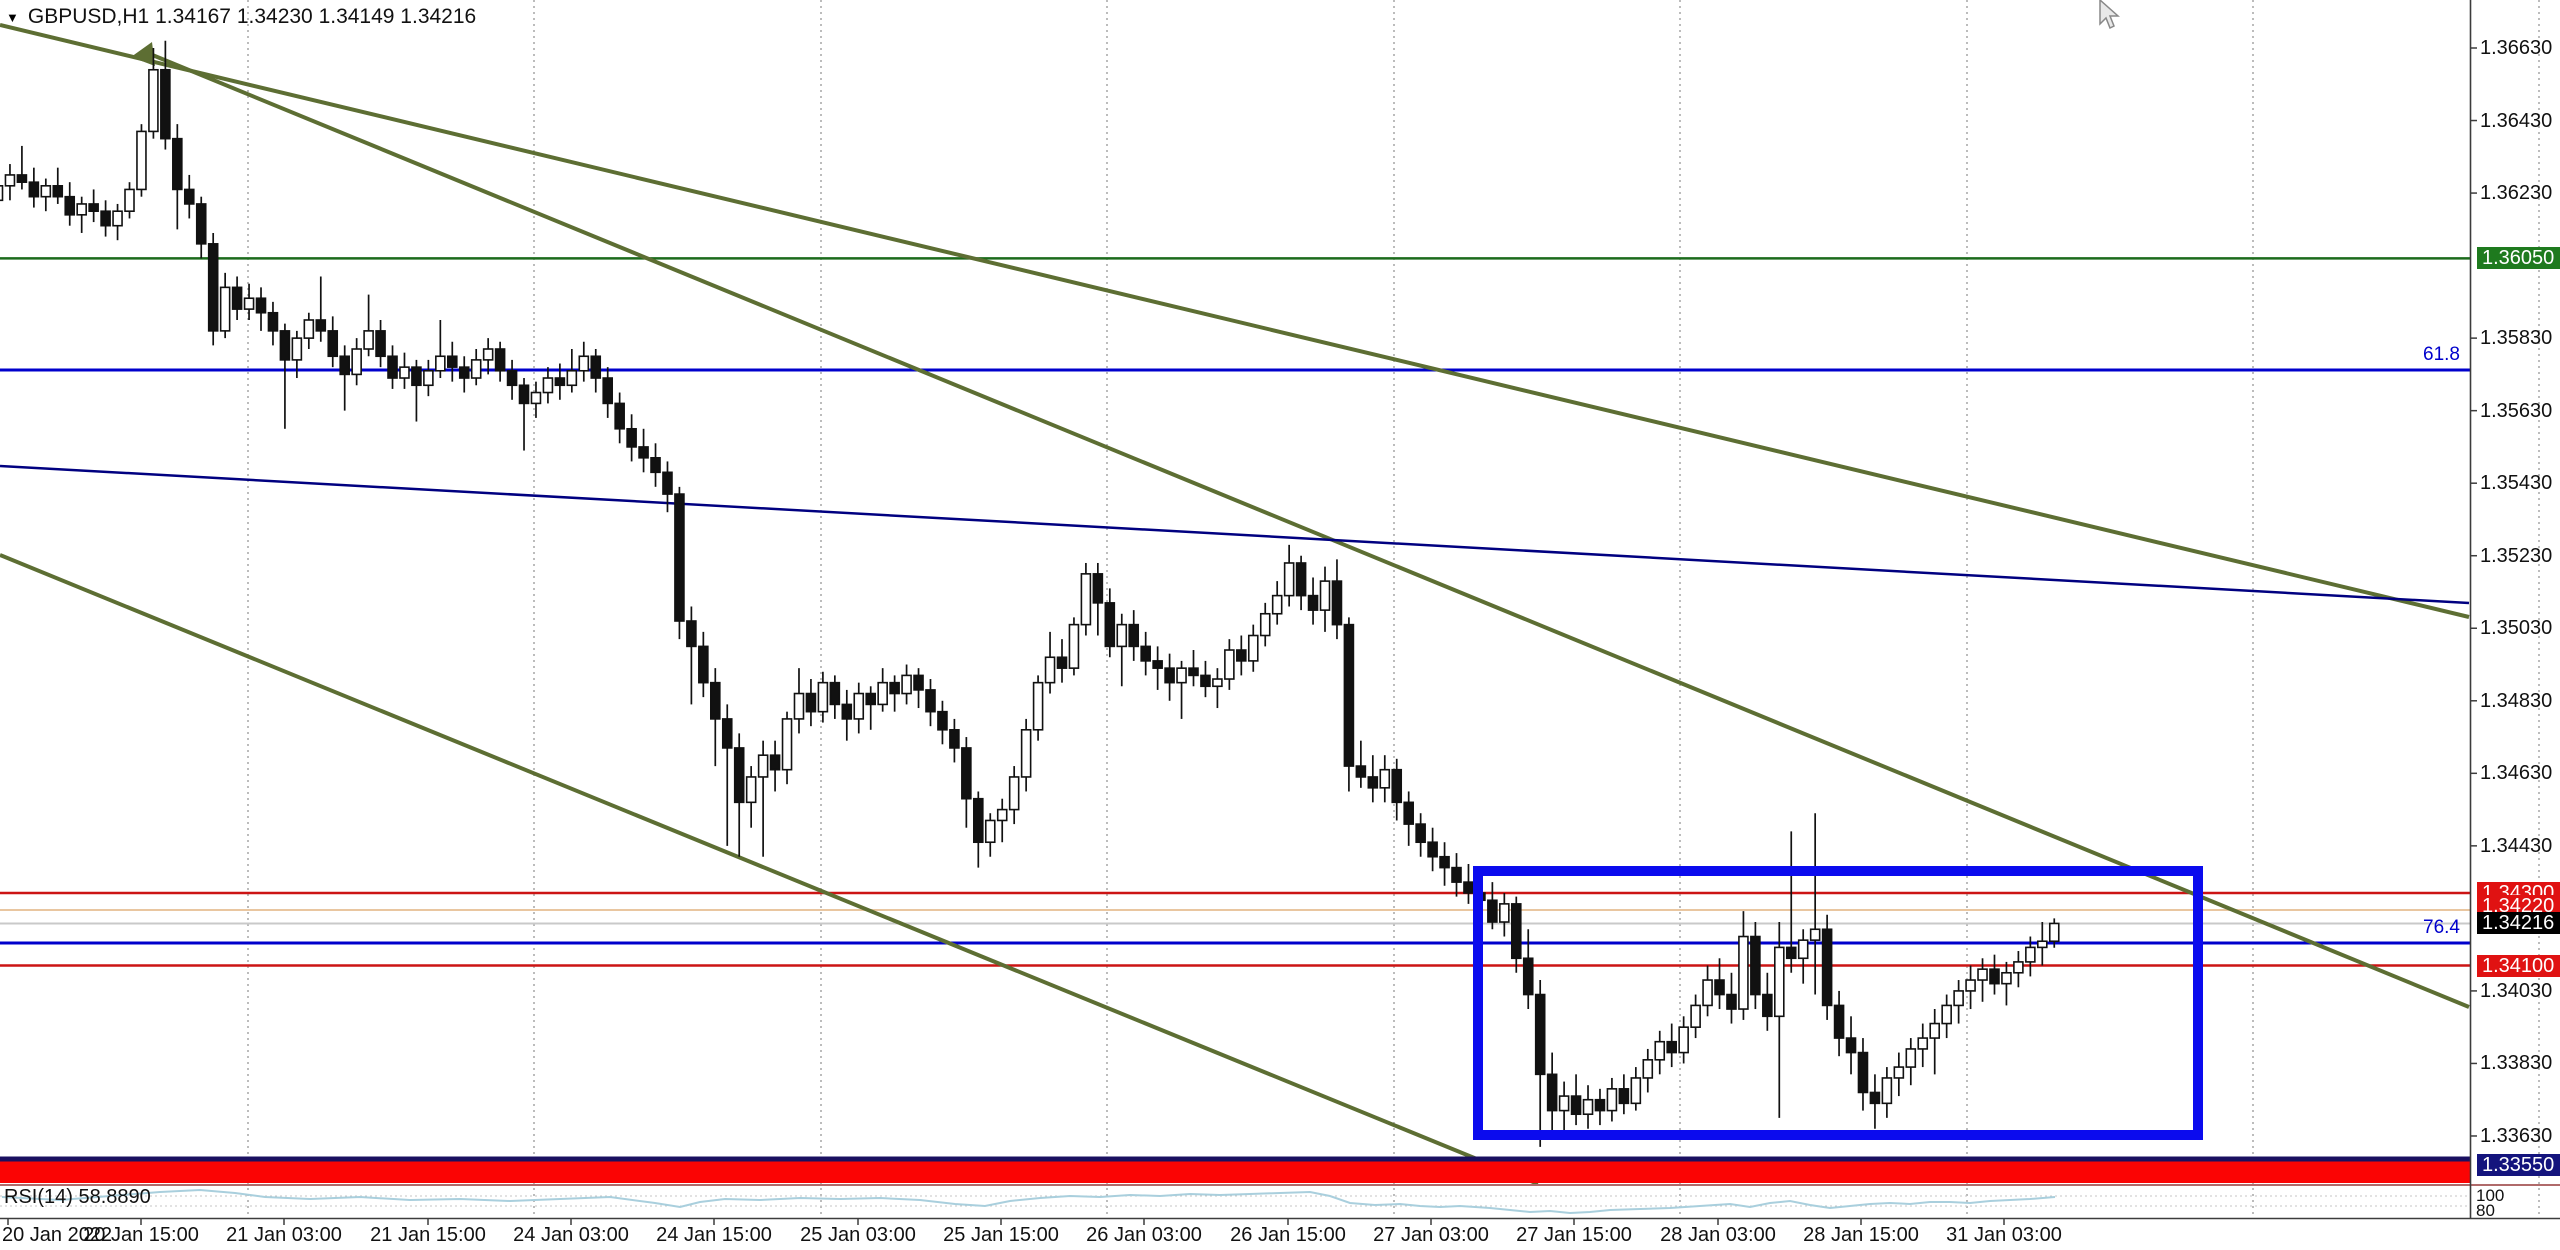 The height and width of the screenshot is (1250, 2560). I want to click on rsi-line, so click(1028, 1201).